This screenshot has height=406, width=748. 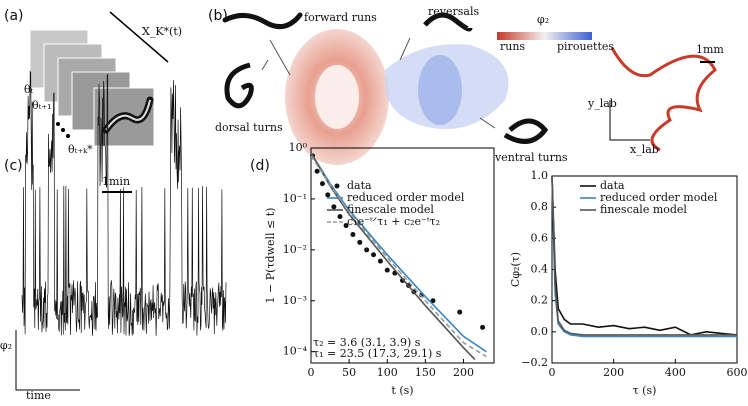 What do you see at coordinates (540, 331) in the screenshot?
I see `y-tick-label: 0.0` at bounding box center [540, 331].